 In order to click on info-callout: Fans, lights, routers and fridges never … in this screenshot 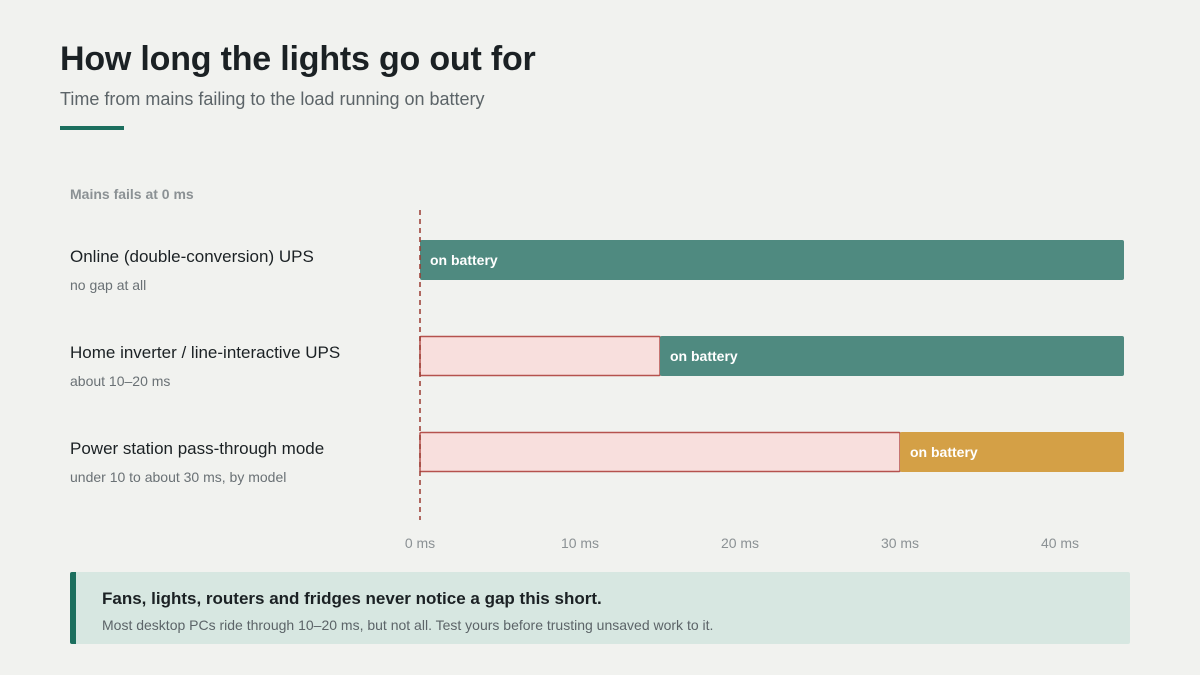, I will do `click(600, 608)`.